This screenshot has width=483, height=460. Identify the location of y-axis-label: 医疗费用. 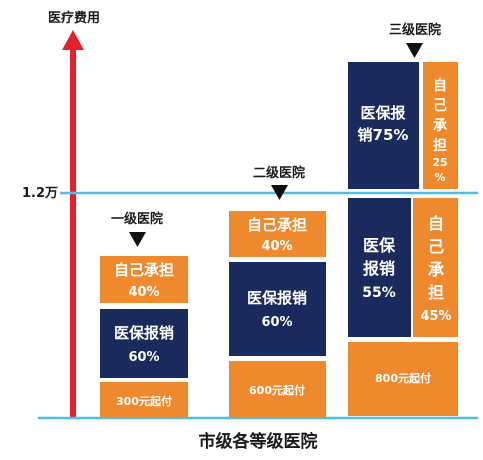
(74, 18).